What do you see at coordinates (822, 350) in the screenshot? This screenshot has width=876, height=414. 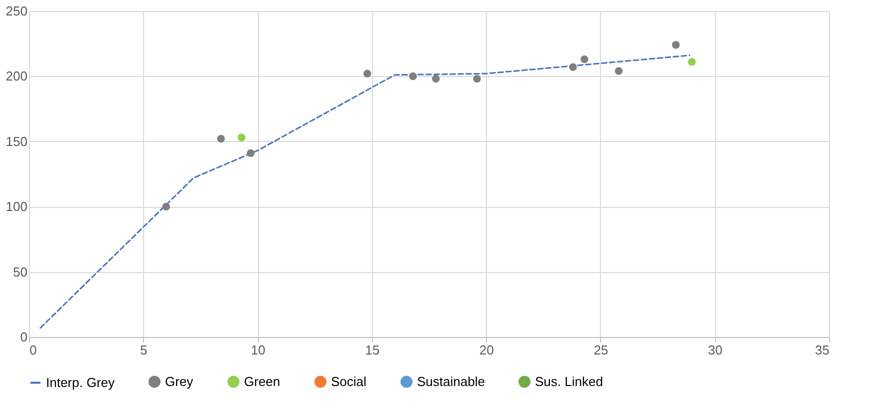 I see `x-tick-label: 35` at bounding box center [822, 350].